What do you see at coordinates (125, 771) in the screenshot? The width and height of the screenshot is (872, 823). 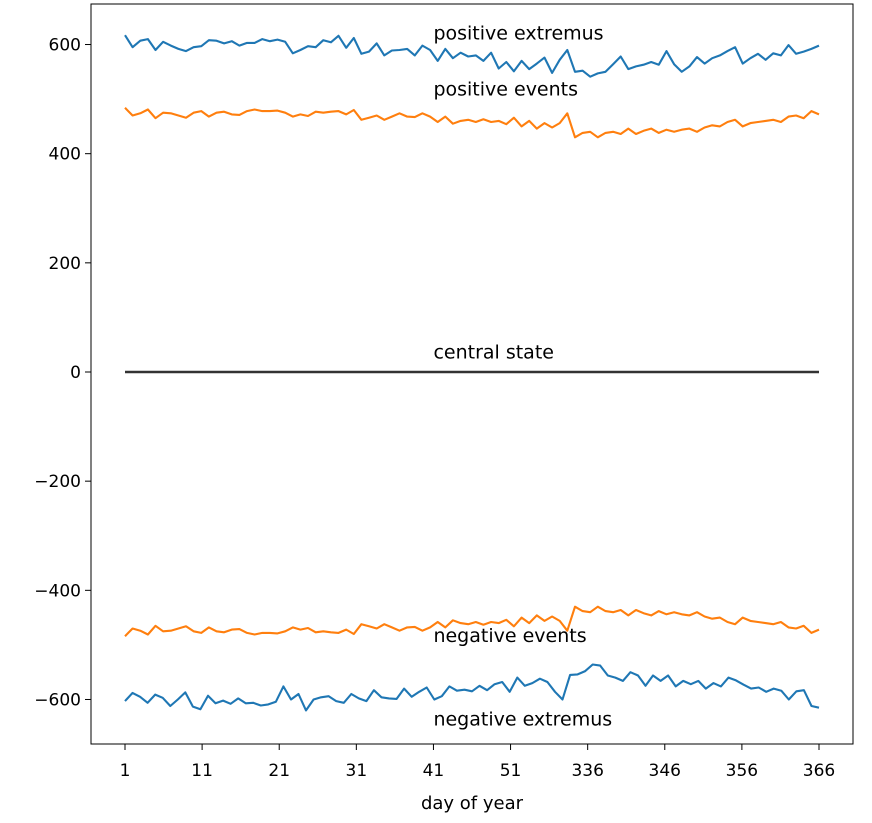 I see `x-tick-label: 1` at bounding box center [125, 771].